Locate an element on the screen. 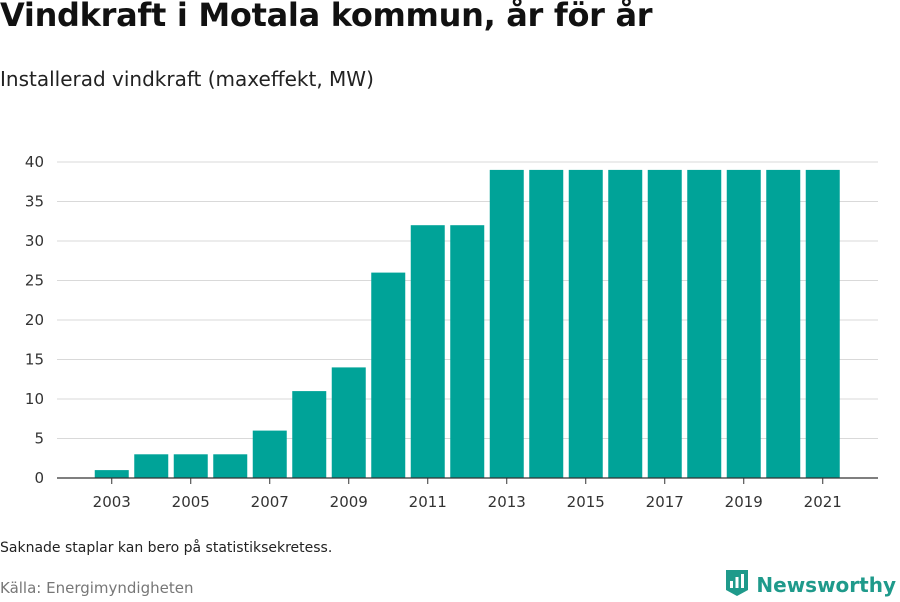  y-tick-label: 10 is located at coordinates (34, 399).